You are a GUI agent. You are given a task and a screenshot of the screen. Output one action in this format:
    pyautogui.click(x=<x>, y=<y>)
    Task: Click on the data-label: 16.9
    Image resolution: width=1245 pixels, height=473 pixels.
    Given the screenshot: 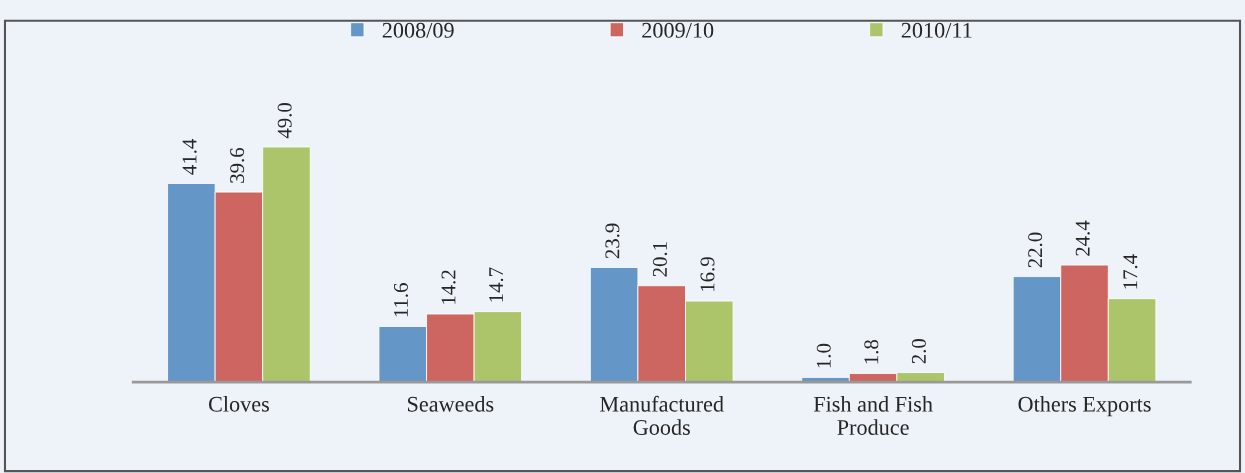 What is the action you would take?
    pyautogui.click(x=707, y=274)
    